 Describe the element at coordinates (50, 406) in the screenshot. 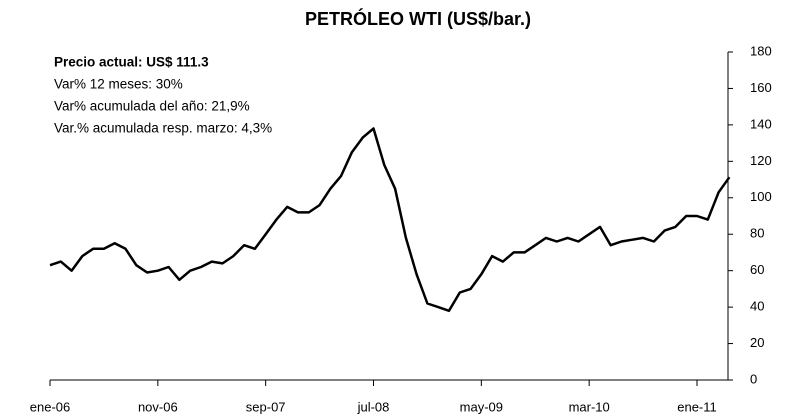

I see `x-tick-label: ene-06` at that location.